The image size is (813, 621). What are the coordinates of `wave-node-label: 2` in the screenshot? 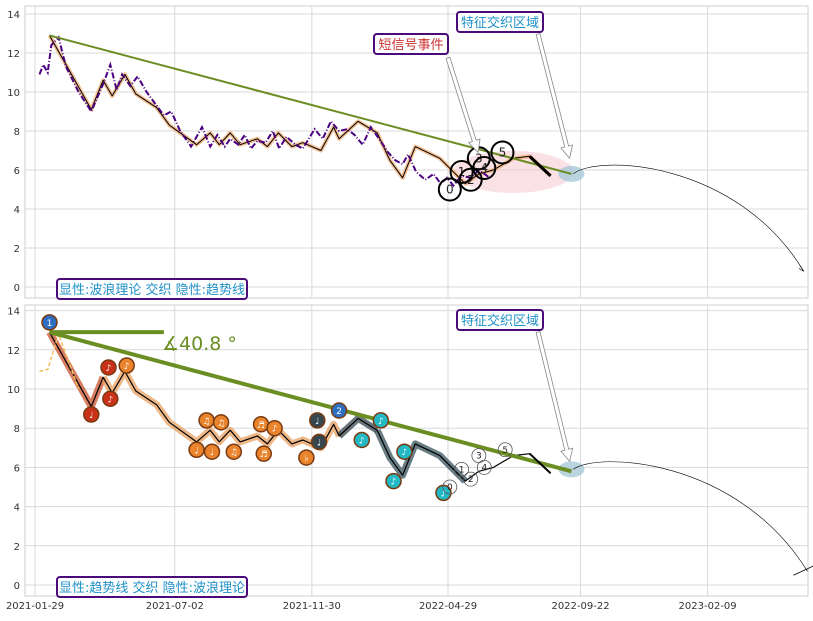 It's located at (339, 412).